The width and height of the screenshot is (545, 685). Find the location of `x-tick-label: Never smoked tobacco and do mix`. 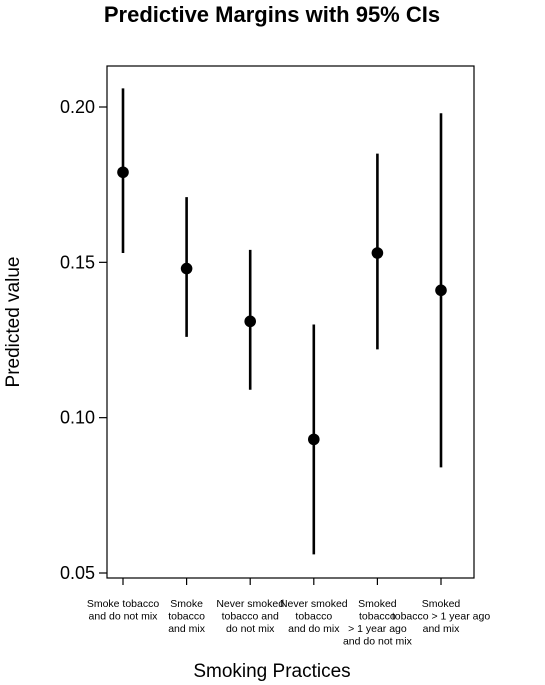

x-tick-label: Never smoked tobacco and do mix is located at coordinates (314, 616).